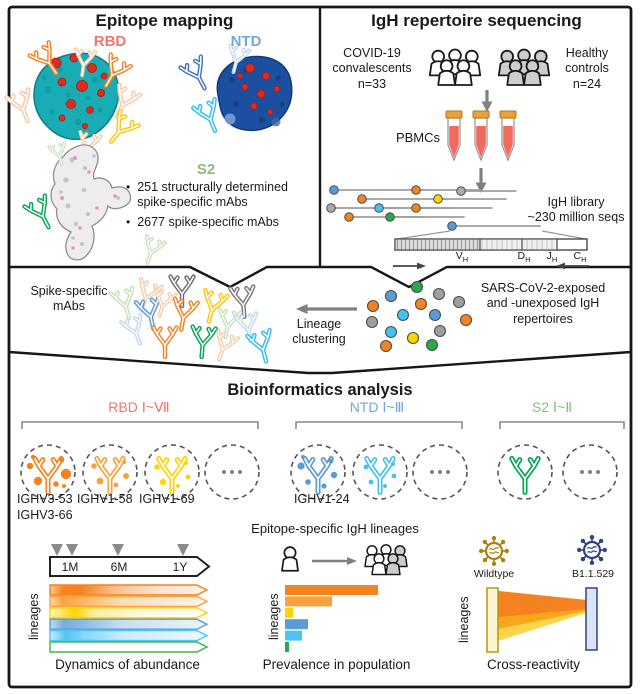 The height and width of the screenshot is (694, 640). I want to click on wildtype-virus-icon, so click(494, 551).